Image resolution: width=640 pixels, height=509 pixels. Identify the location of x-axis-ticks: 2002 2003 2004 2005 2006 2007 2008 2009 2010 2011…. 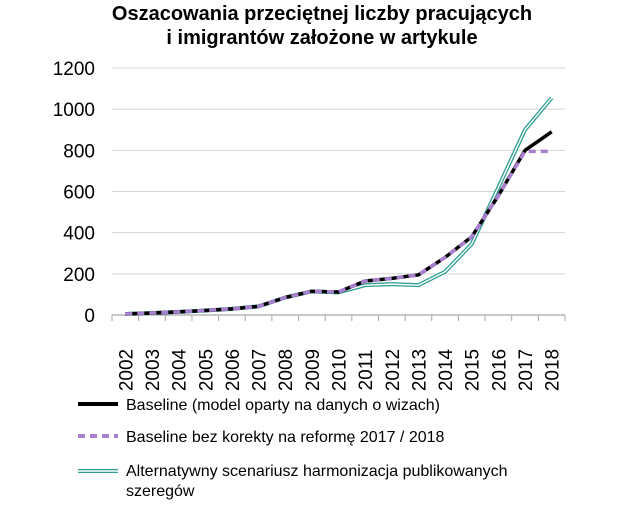
(339, 369).